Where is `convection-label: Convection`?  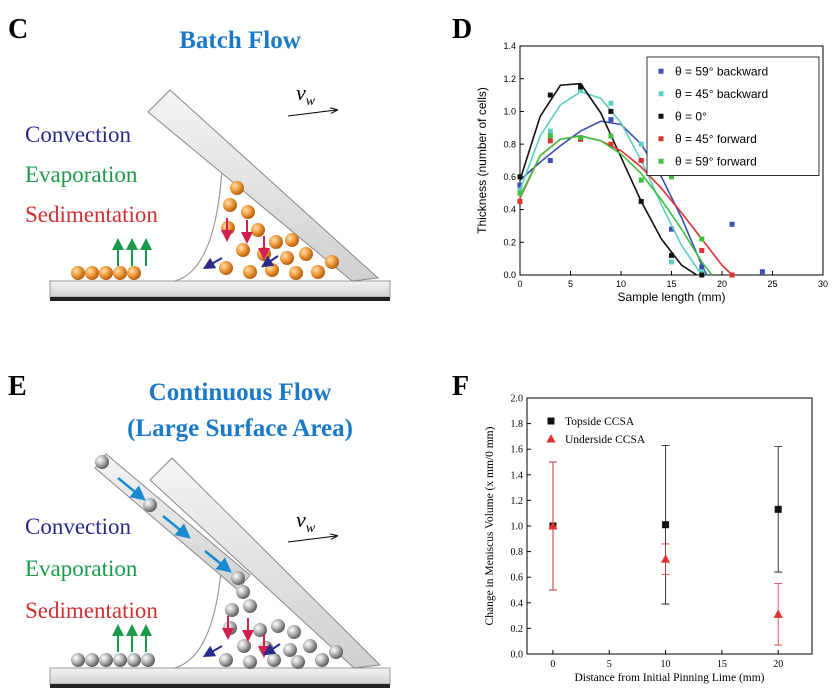 convection-label: Convection is located at coordinates (78, 134).